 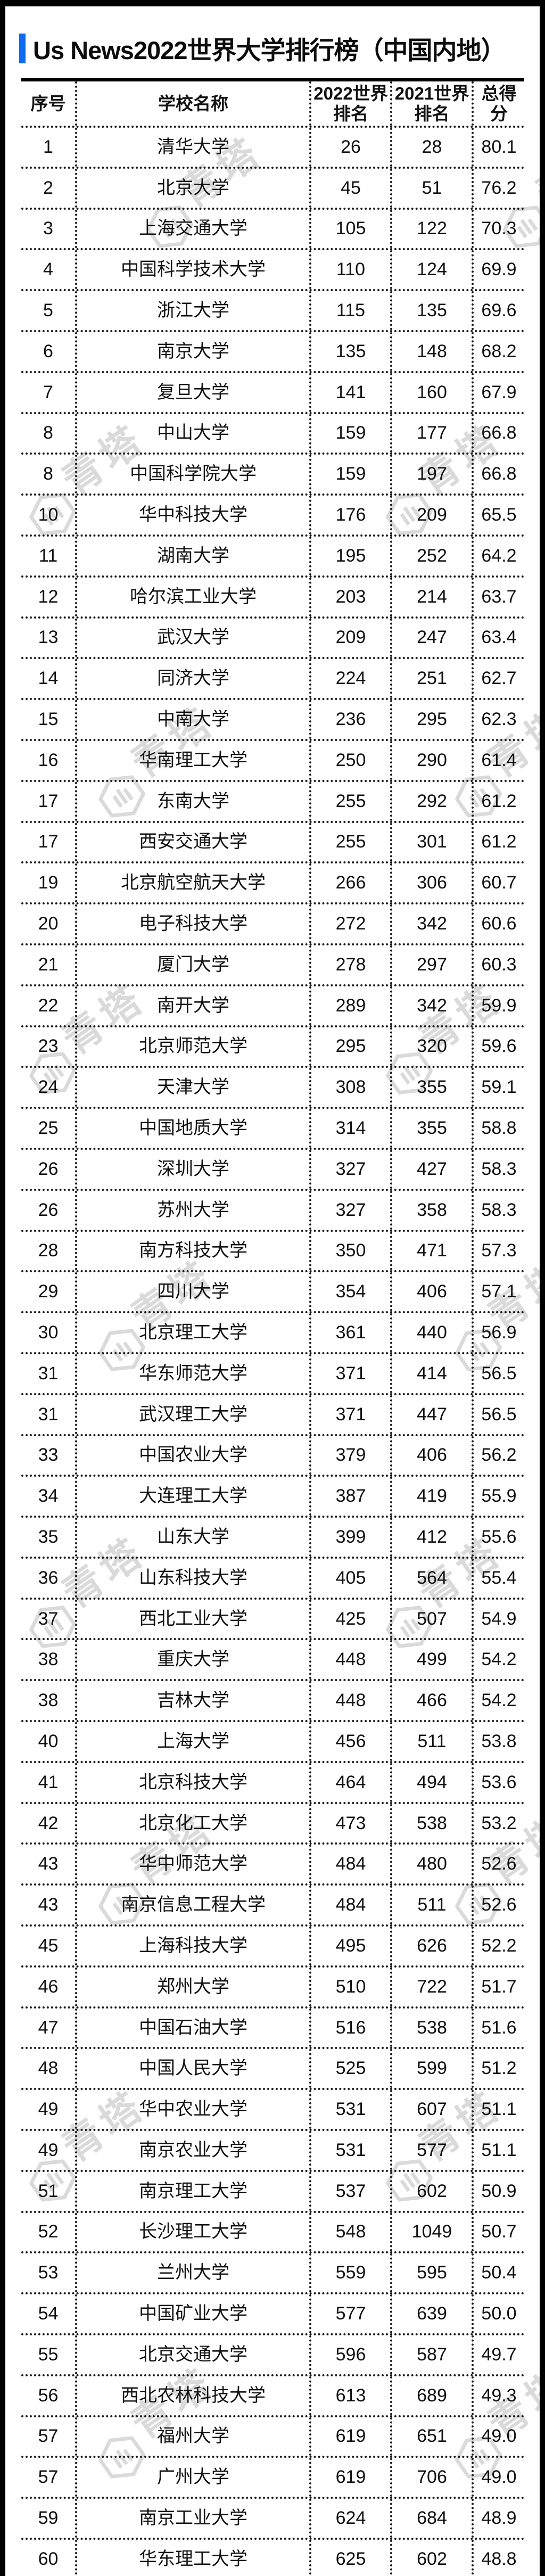 I want to click on world-rank-2021-cell: 595, so click(x=433, y=2273).